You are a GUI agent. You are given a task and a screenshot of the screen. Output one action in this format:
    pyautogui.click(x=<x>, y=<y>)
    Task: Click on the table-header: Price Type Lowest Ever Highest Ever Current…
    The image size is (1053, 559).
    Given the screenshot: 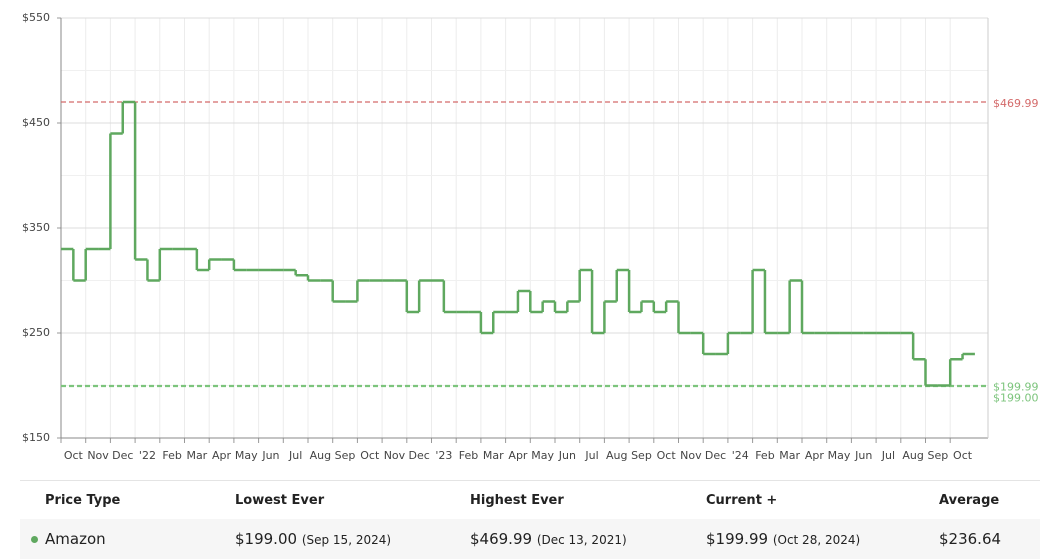 What is the action you would take?
    pyautogui.click(x=530, y=500)
    